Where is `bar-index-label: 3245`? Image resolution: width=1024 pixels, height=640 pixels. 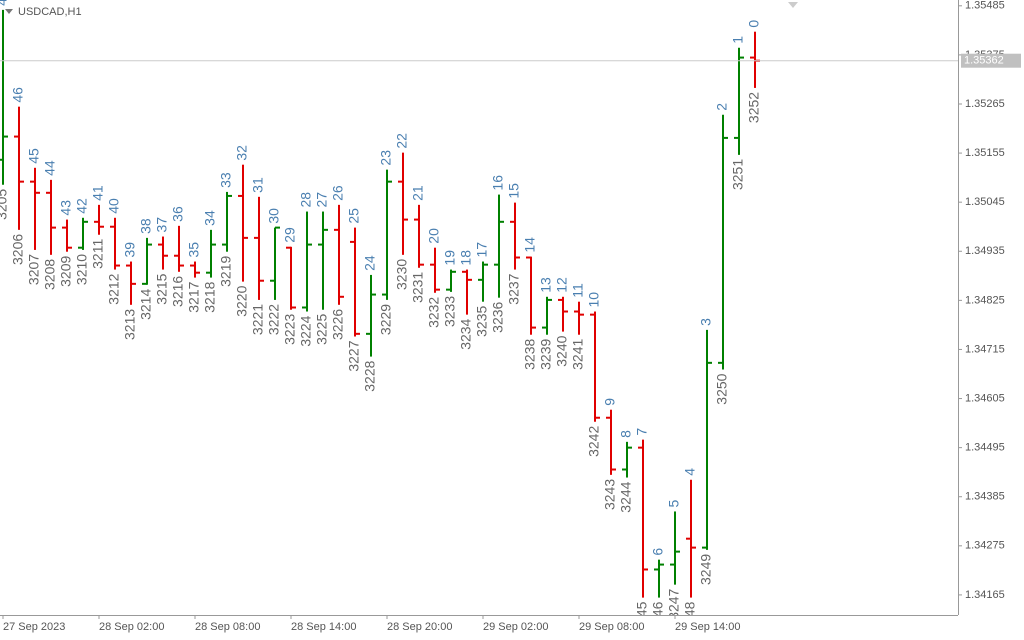
bar-index-label: 3245 is located at coordinates (642, 616).